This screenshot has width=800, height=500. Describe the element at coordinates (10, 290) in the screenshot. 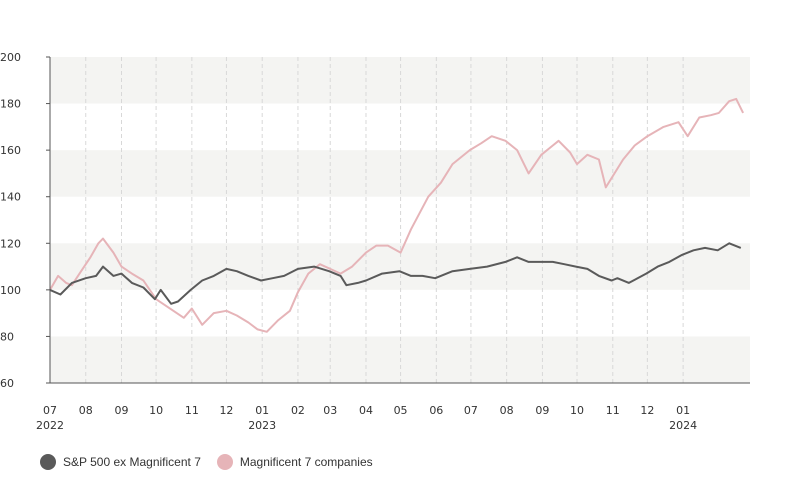

I see `y-tick-label: 100` at that location.